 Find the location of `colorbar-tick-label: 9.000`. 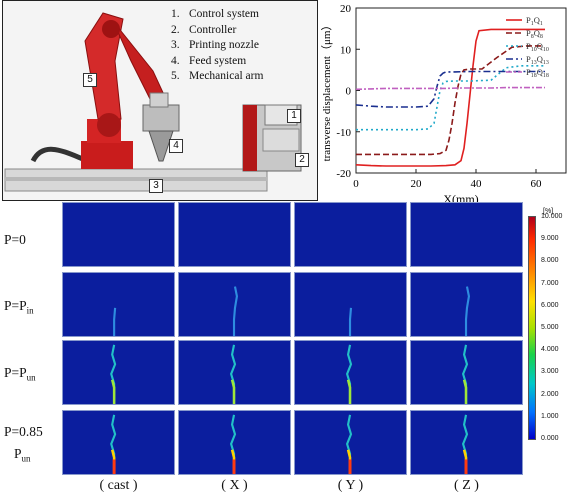

colorbar-tick-label: 9.000 is located at coordinates (550, 239).